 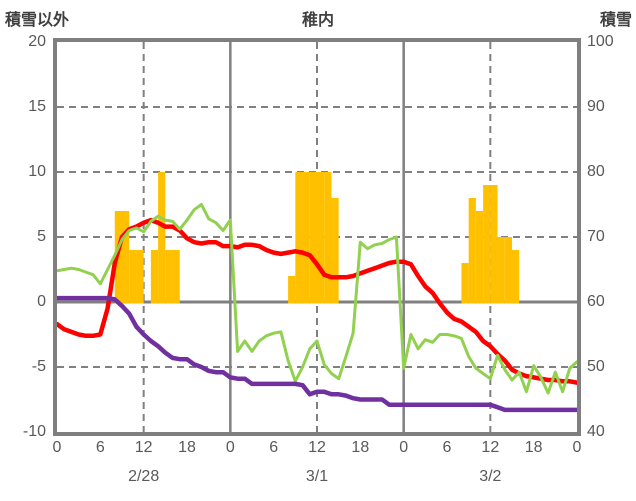 What do you see at coordinates (317, 20) in the screenshot?
I see `chart-title: 稚内` at bounding box center [317, 20].